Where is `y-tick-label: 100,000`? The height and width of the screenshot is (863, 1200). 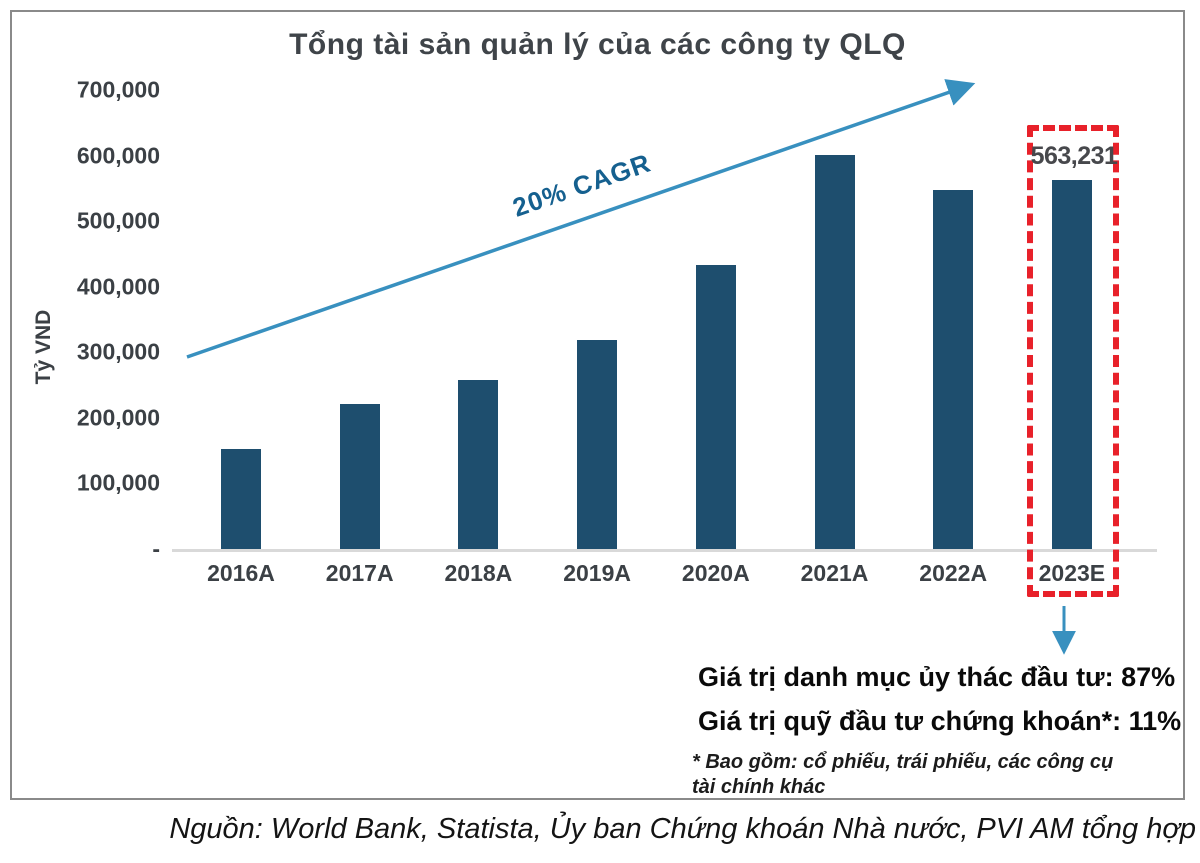
y-tick-label: 100,000 is located at coordinates (118, 482).